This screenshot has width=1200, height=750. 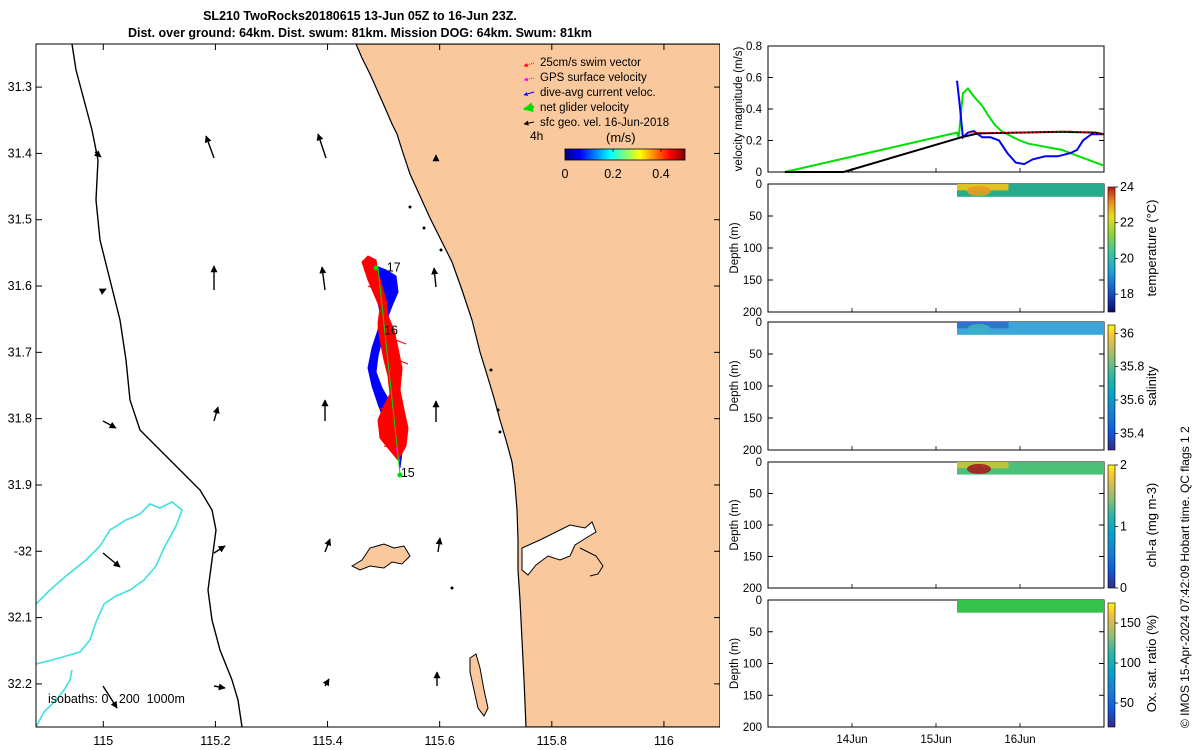 What do you see at coordinates (1151, 248) in the screenshot?
I see `colorbar-label: temperature (°C)` at bounding box center [1151, 248].